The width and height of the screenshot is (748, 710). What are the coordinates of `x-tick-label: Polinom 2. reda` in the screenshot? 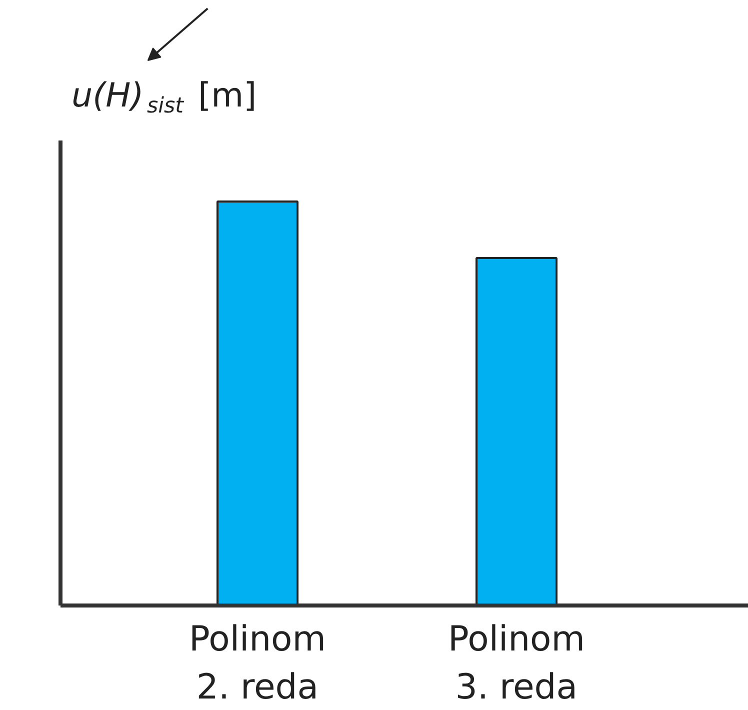 It's located at (257, 664).